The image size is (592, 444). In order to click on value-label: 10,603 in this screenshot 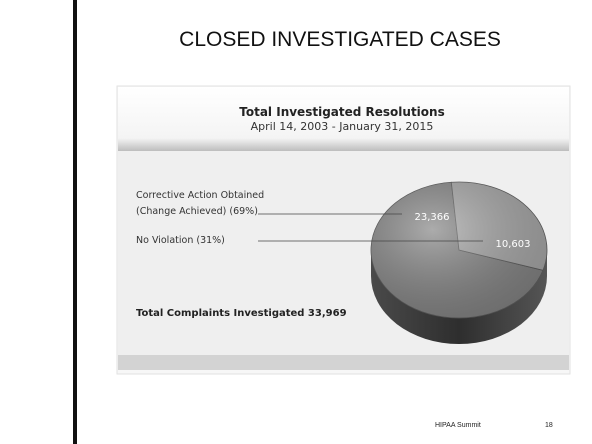, I will do `click(513, 244)`.